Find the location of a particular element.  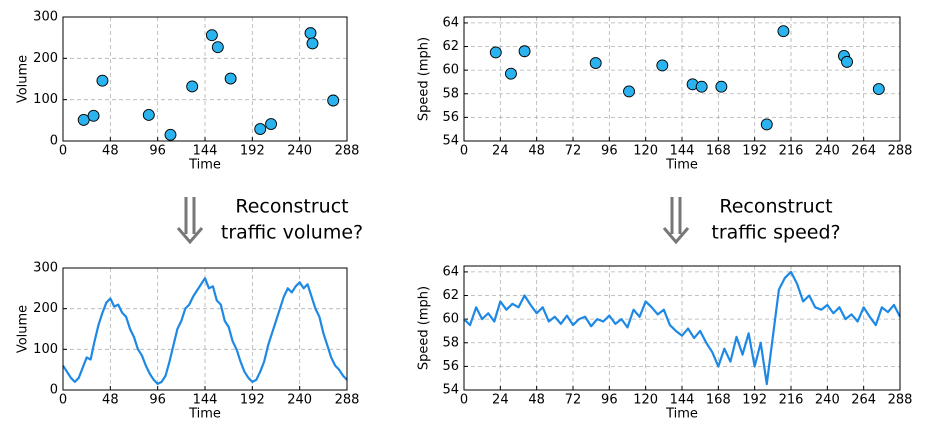

x-tick-label: 216 is located at coordinates (791, 151).